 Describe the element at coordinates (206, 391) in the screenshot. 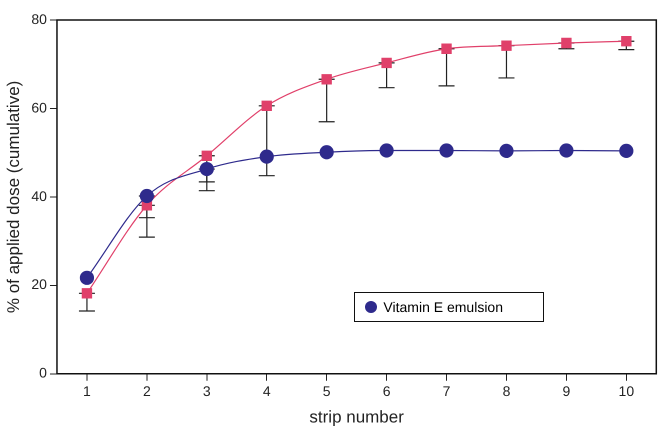

I see `x-tick-label: 3` at that location.